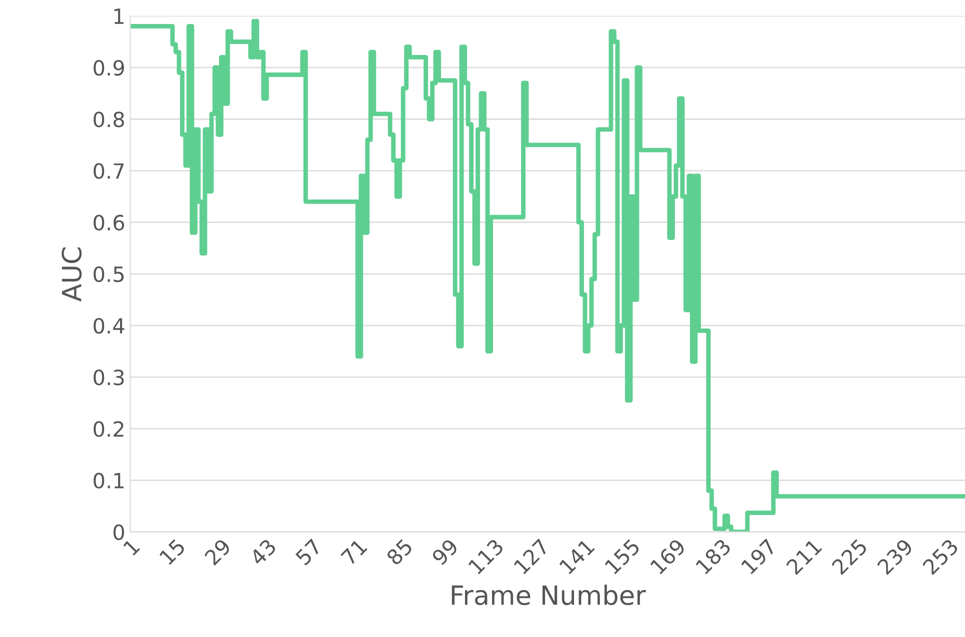  What do you see at coordinates (109, 222) in the screenshot?
I see `y-tick-label: 0.6` at bounding box center [109, 222].